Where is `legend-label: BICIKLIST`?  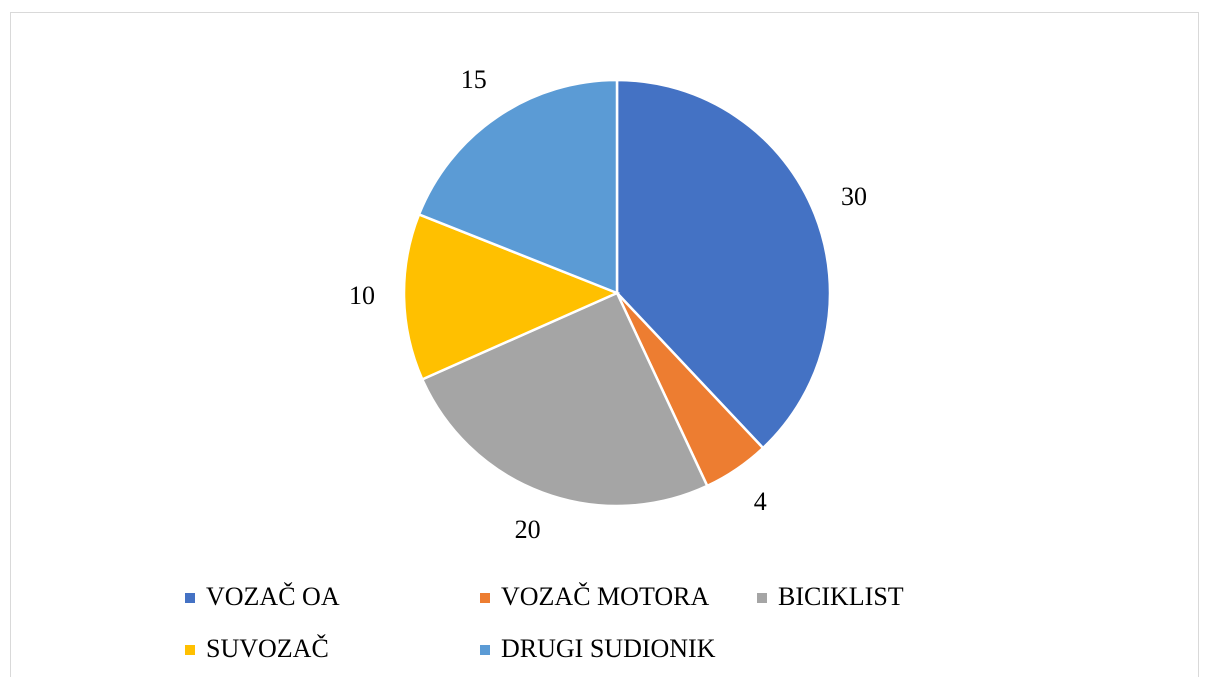 legend-label: BICIKLIST is located at coordinates (841, 596).